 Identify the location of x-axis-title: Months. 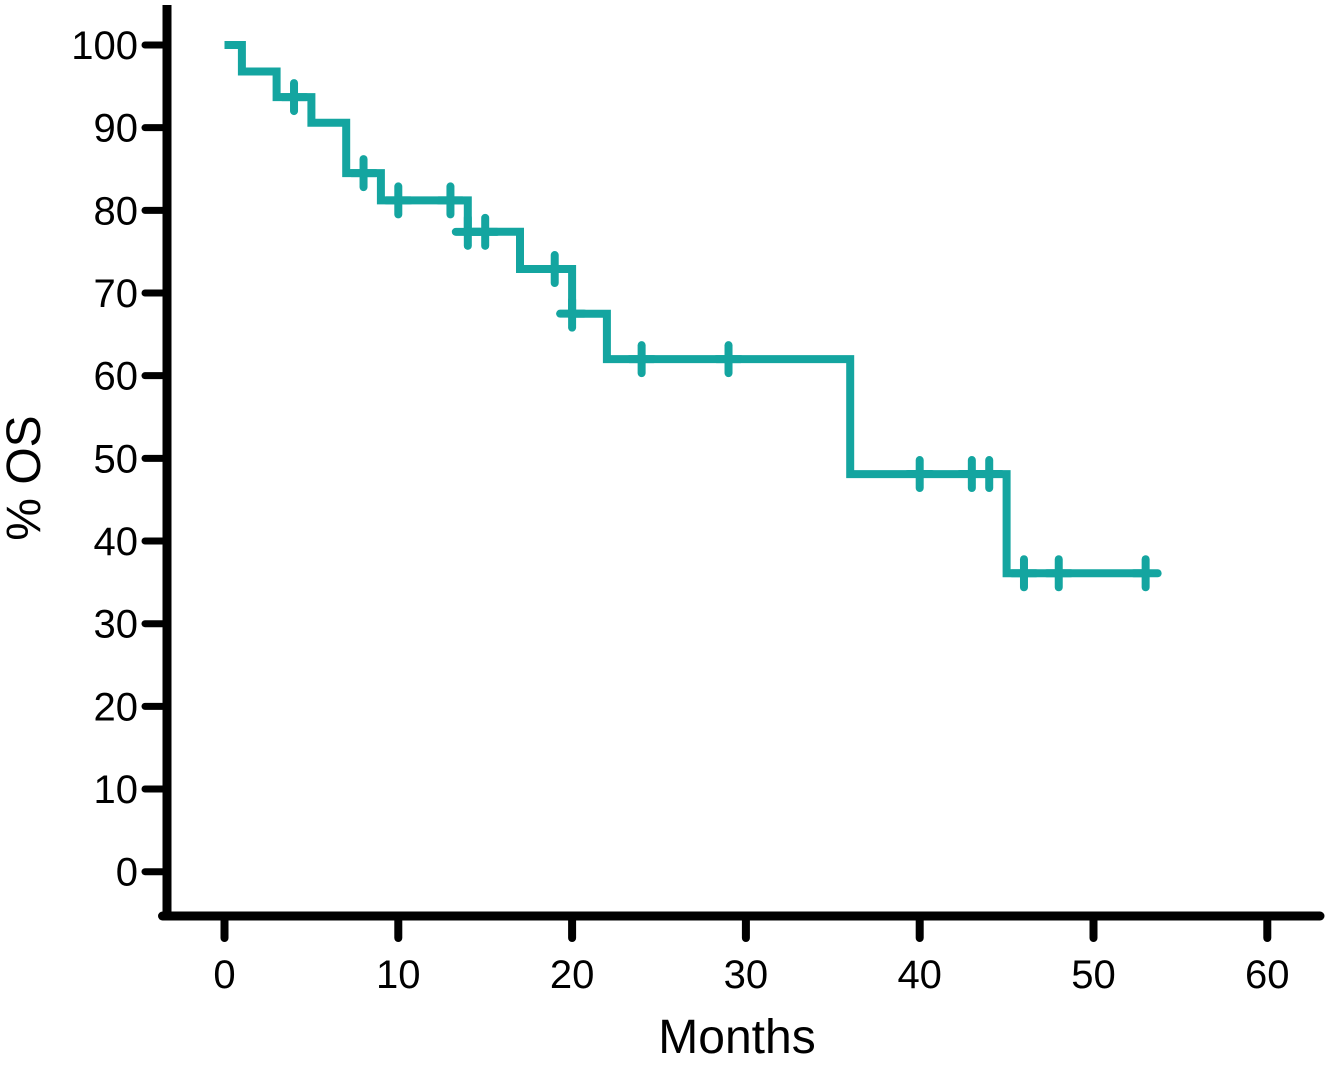
(736, 1037).